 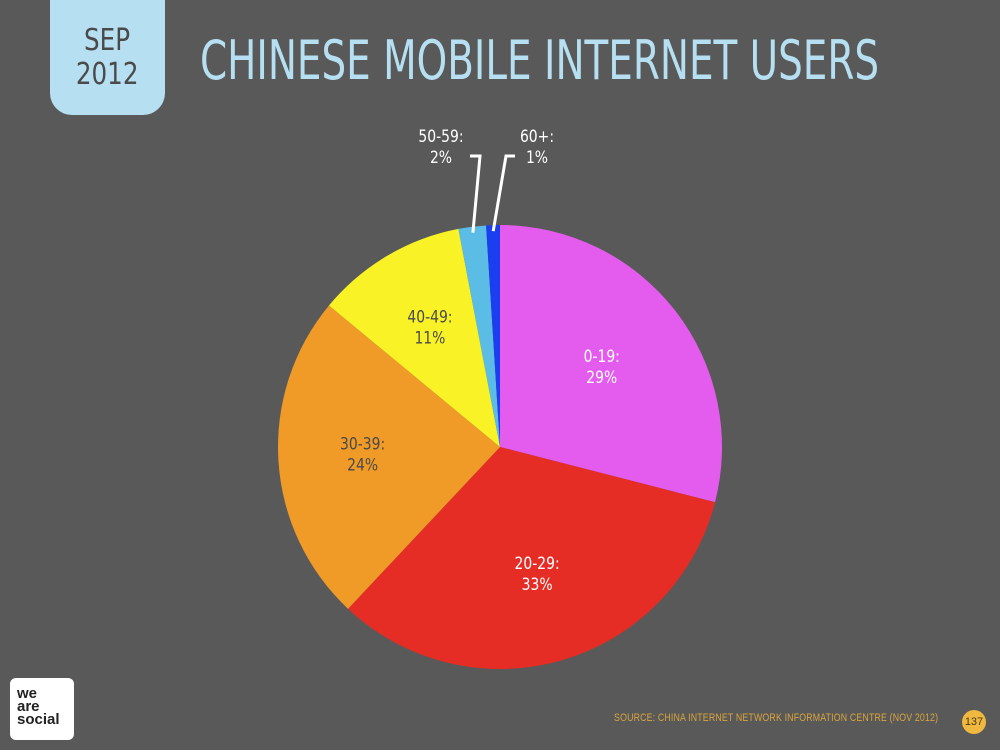 What do you see at coordinates (537, 158) in the screenshot?
I see `slice-value-label: 1%` at bounding box center [537, 158].